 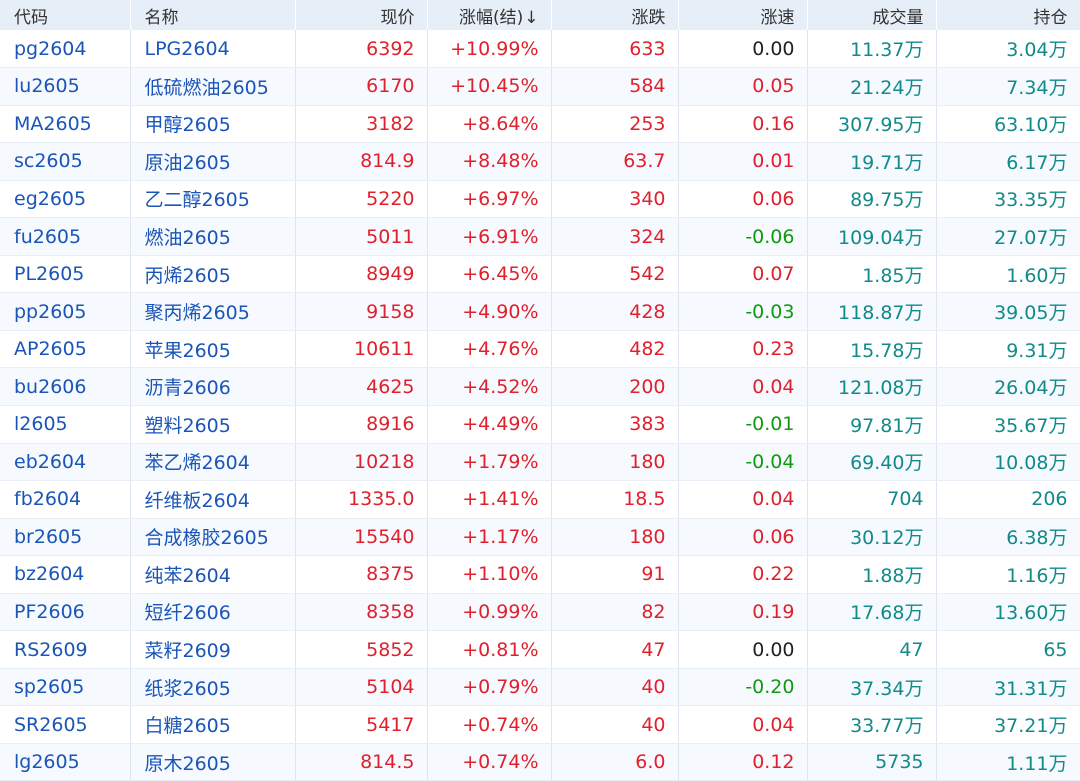 What do you see at coordinates (615, 612) in the screenshot?
I see `cell-change: 82` at bounding box center [615, 612].